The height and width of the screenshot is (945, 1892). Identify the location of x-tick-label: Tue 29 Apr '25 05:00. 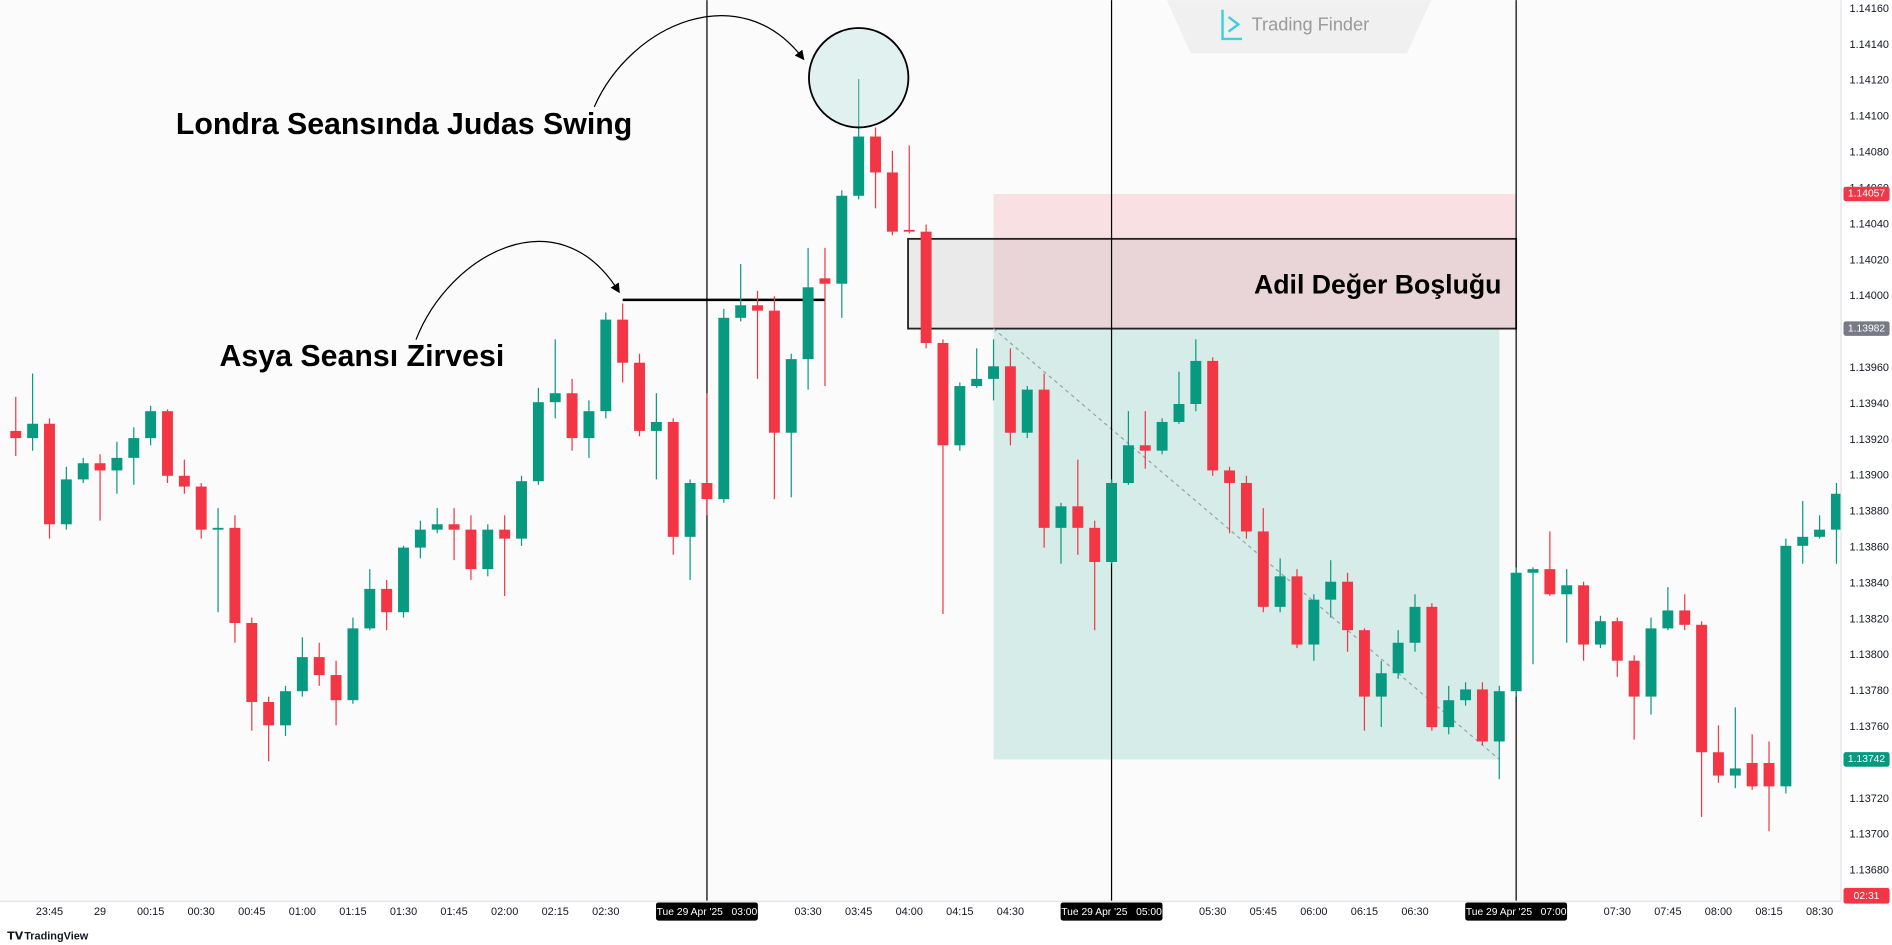
(1111, 912).